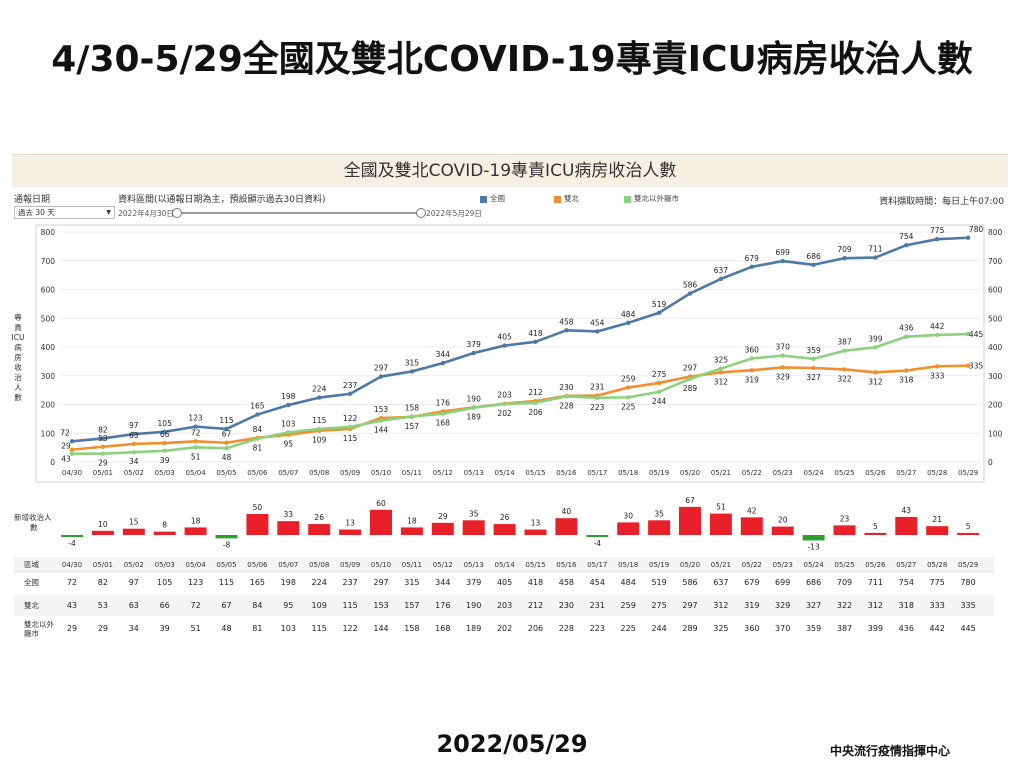 This screenshot has width=1024, height=768. Describe the element at coordinates (227, 457) in the screenshot. I see `label-outside-5: 48` at that location.